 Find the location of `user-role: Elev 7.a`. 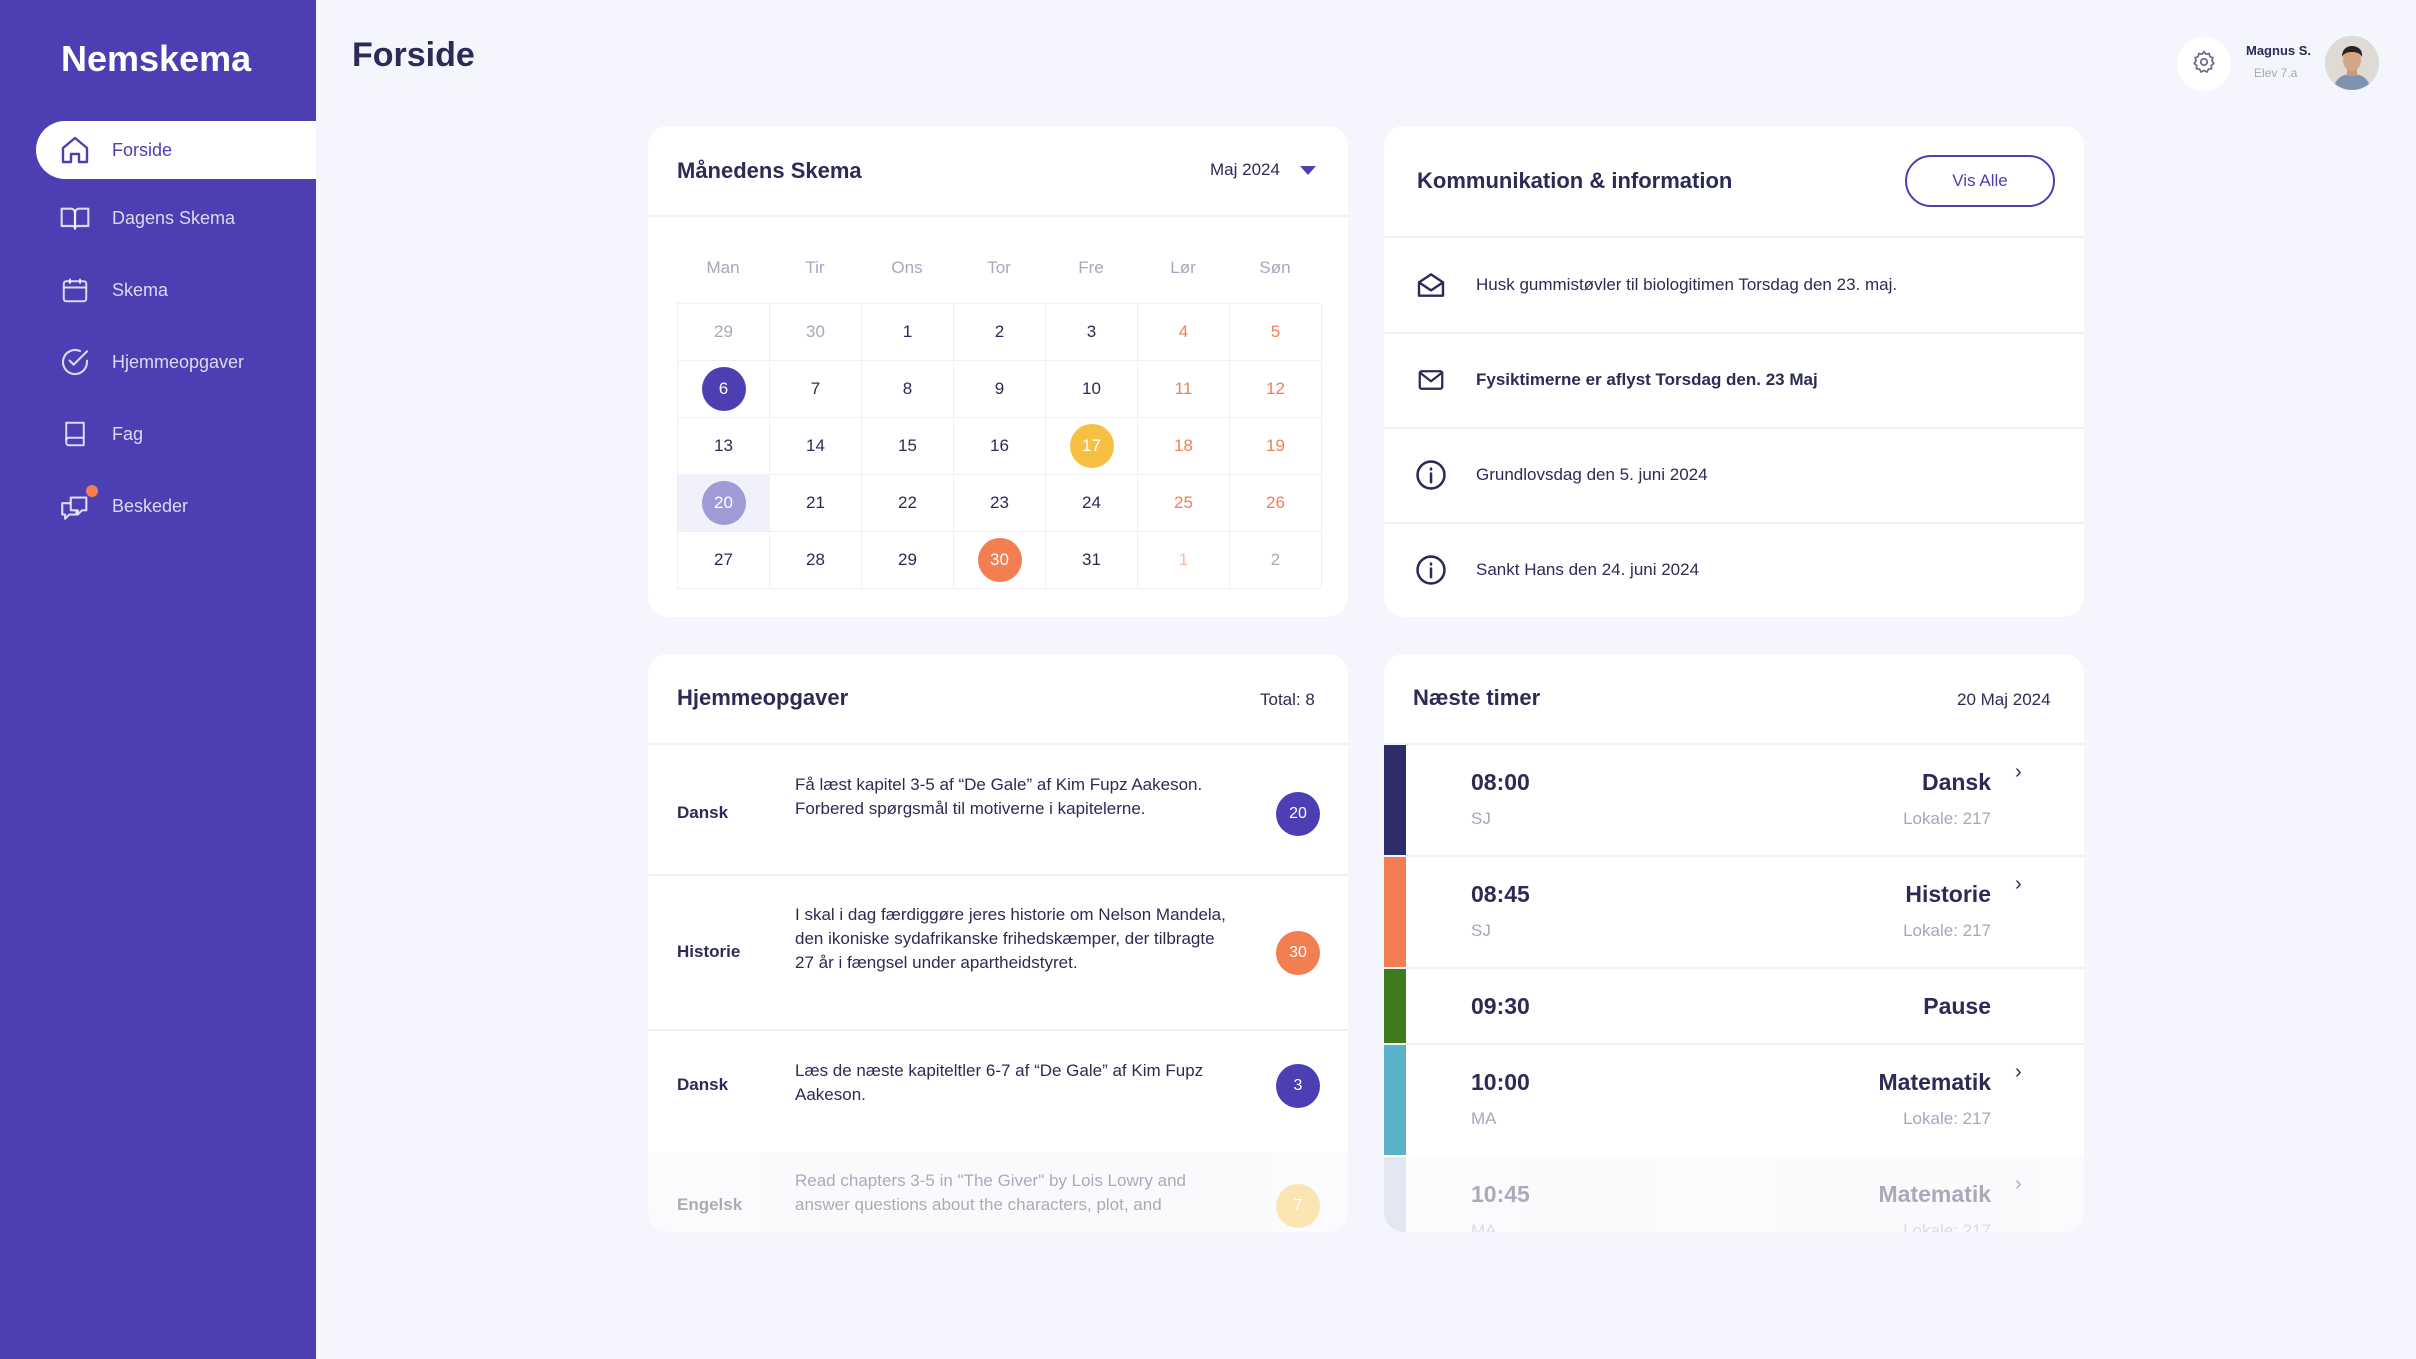

user-role: Elev 7.a is located at coordinates (2276, 73).